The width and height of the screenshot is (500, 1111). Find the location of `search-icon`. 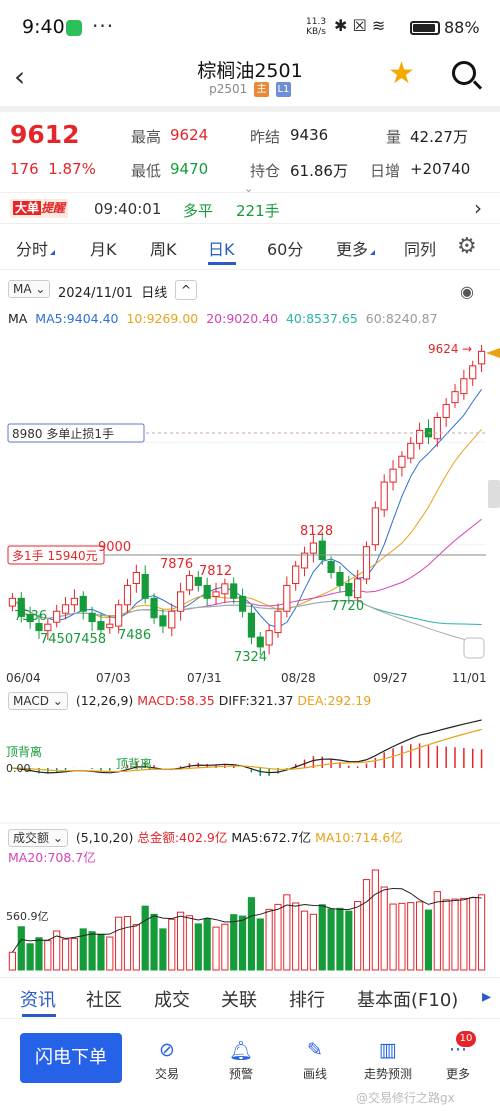

search-icon is located at coordinates (464, 73).